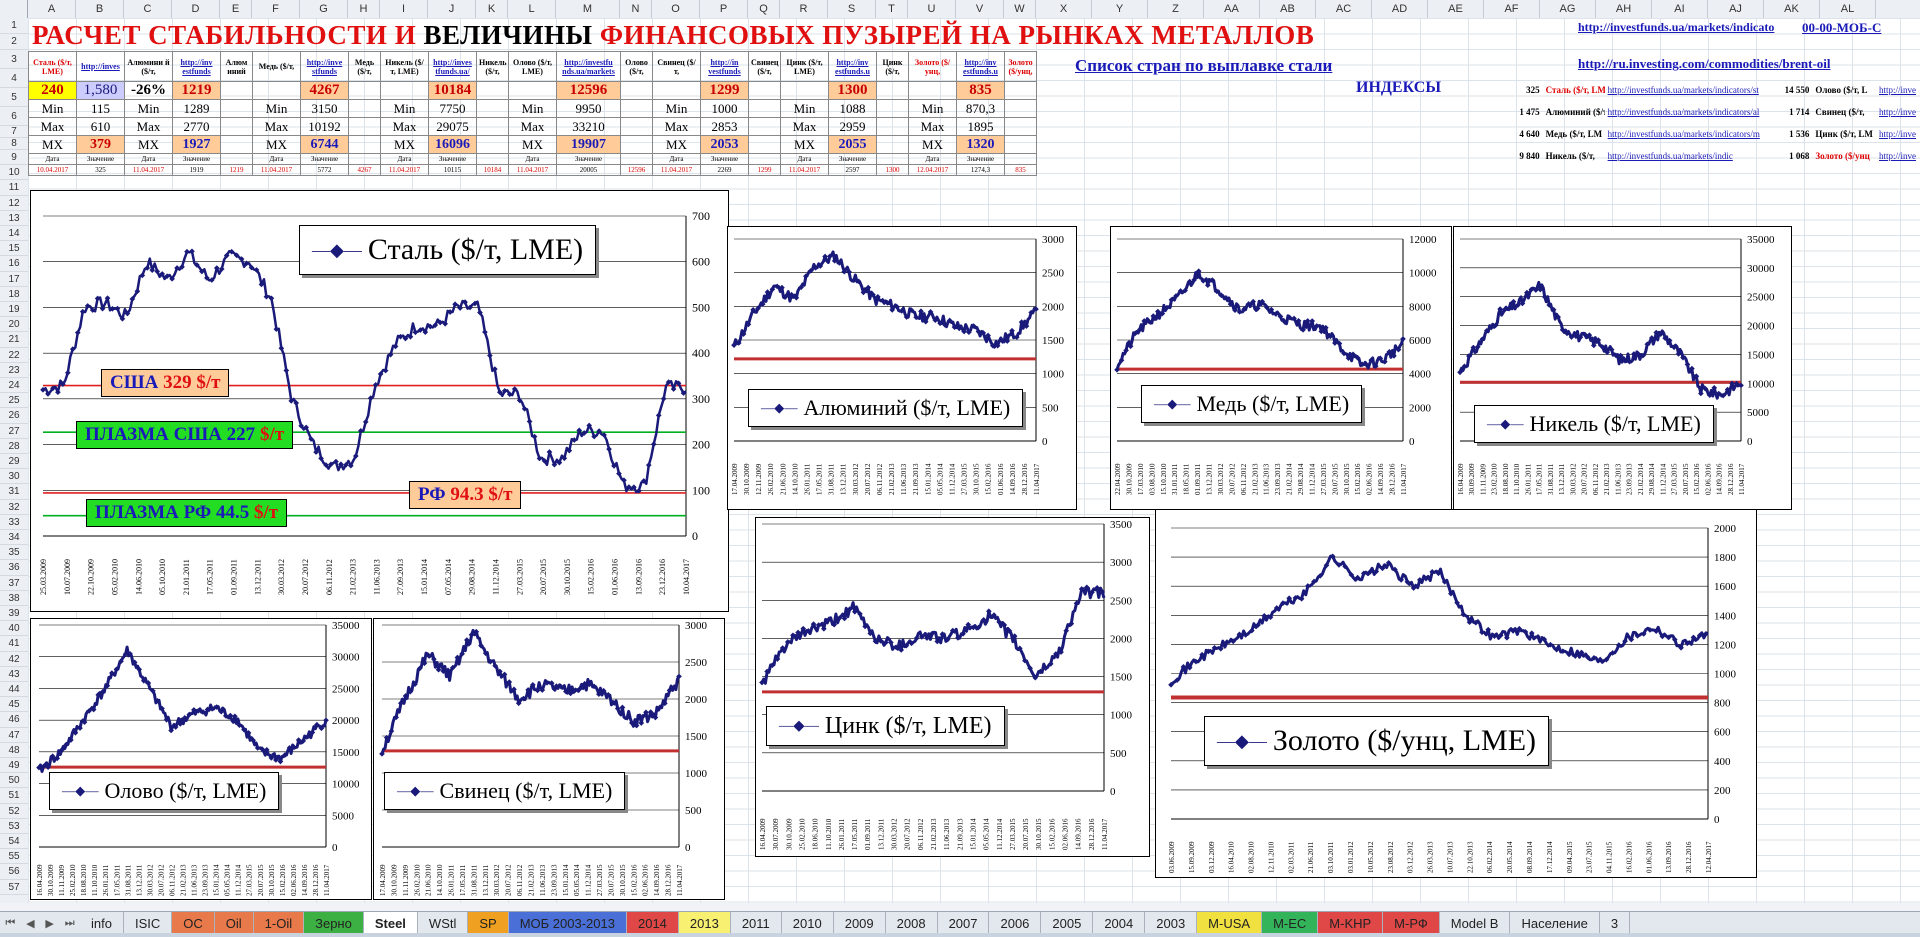  Describe the element at coordinates (1792, 9) in the screenshot. I see `column-header-AK: AK` at that location.